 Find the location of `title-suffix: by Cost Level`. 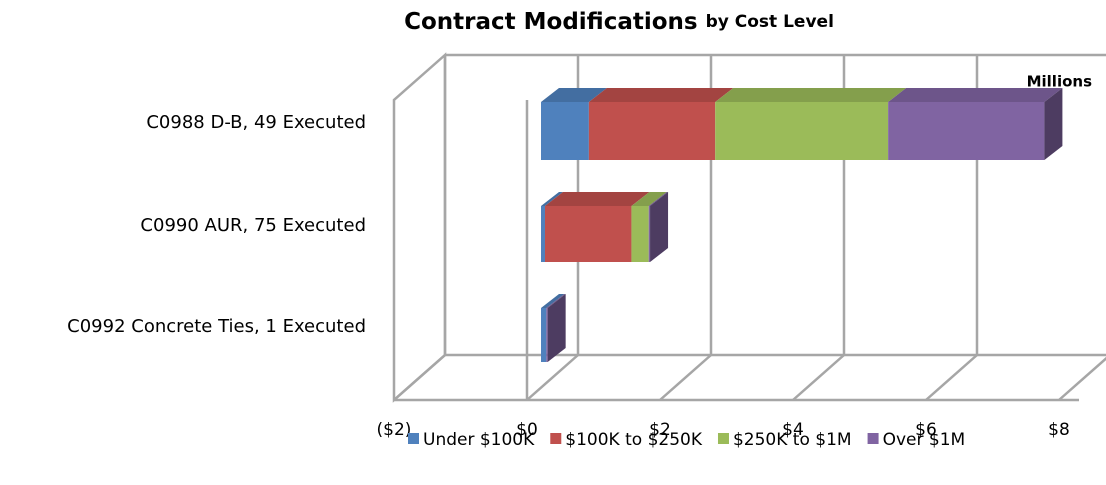

title-suffix: by Cost Level is located at coordinates (770, 22).